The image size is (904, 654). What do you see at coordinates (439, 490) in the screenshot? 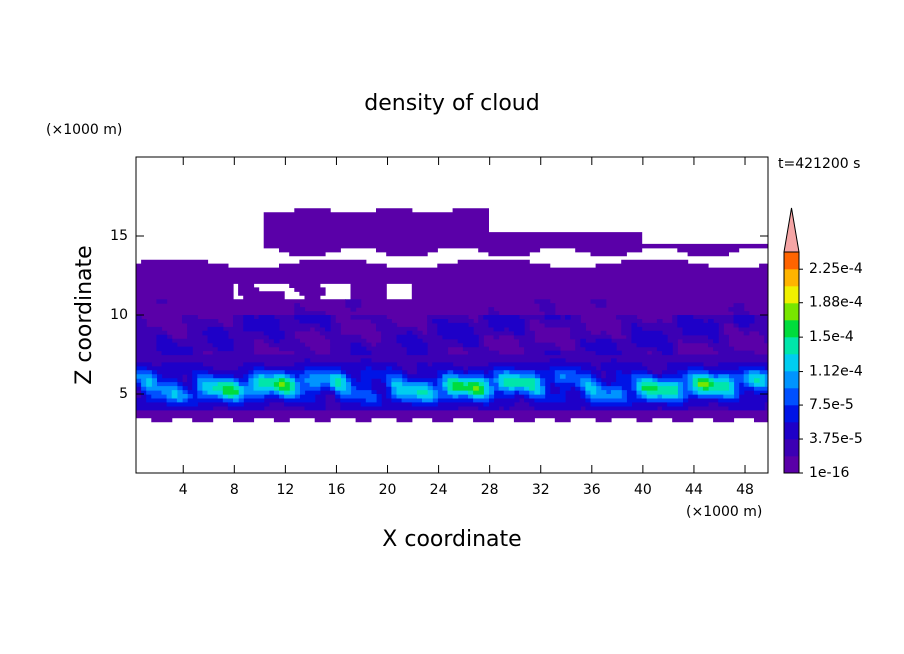
I see `x-tick-label: 24` at bounding box center [439, 490].